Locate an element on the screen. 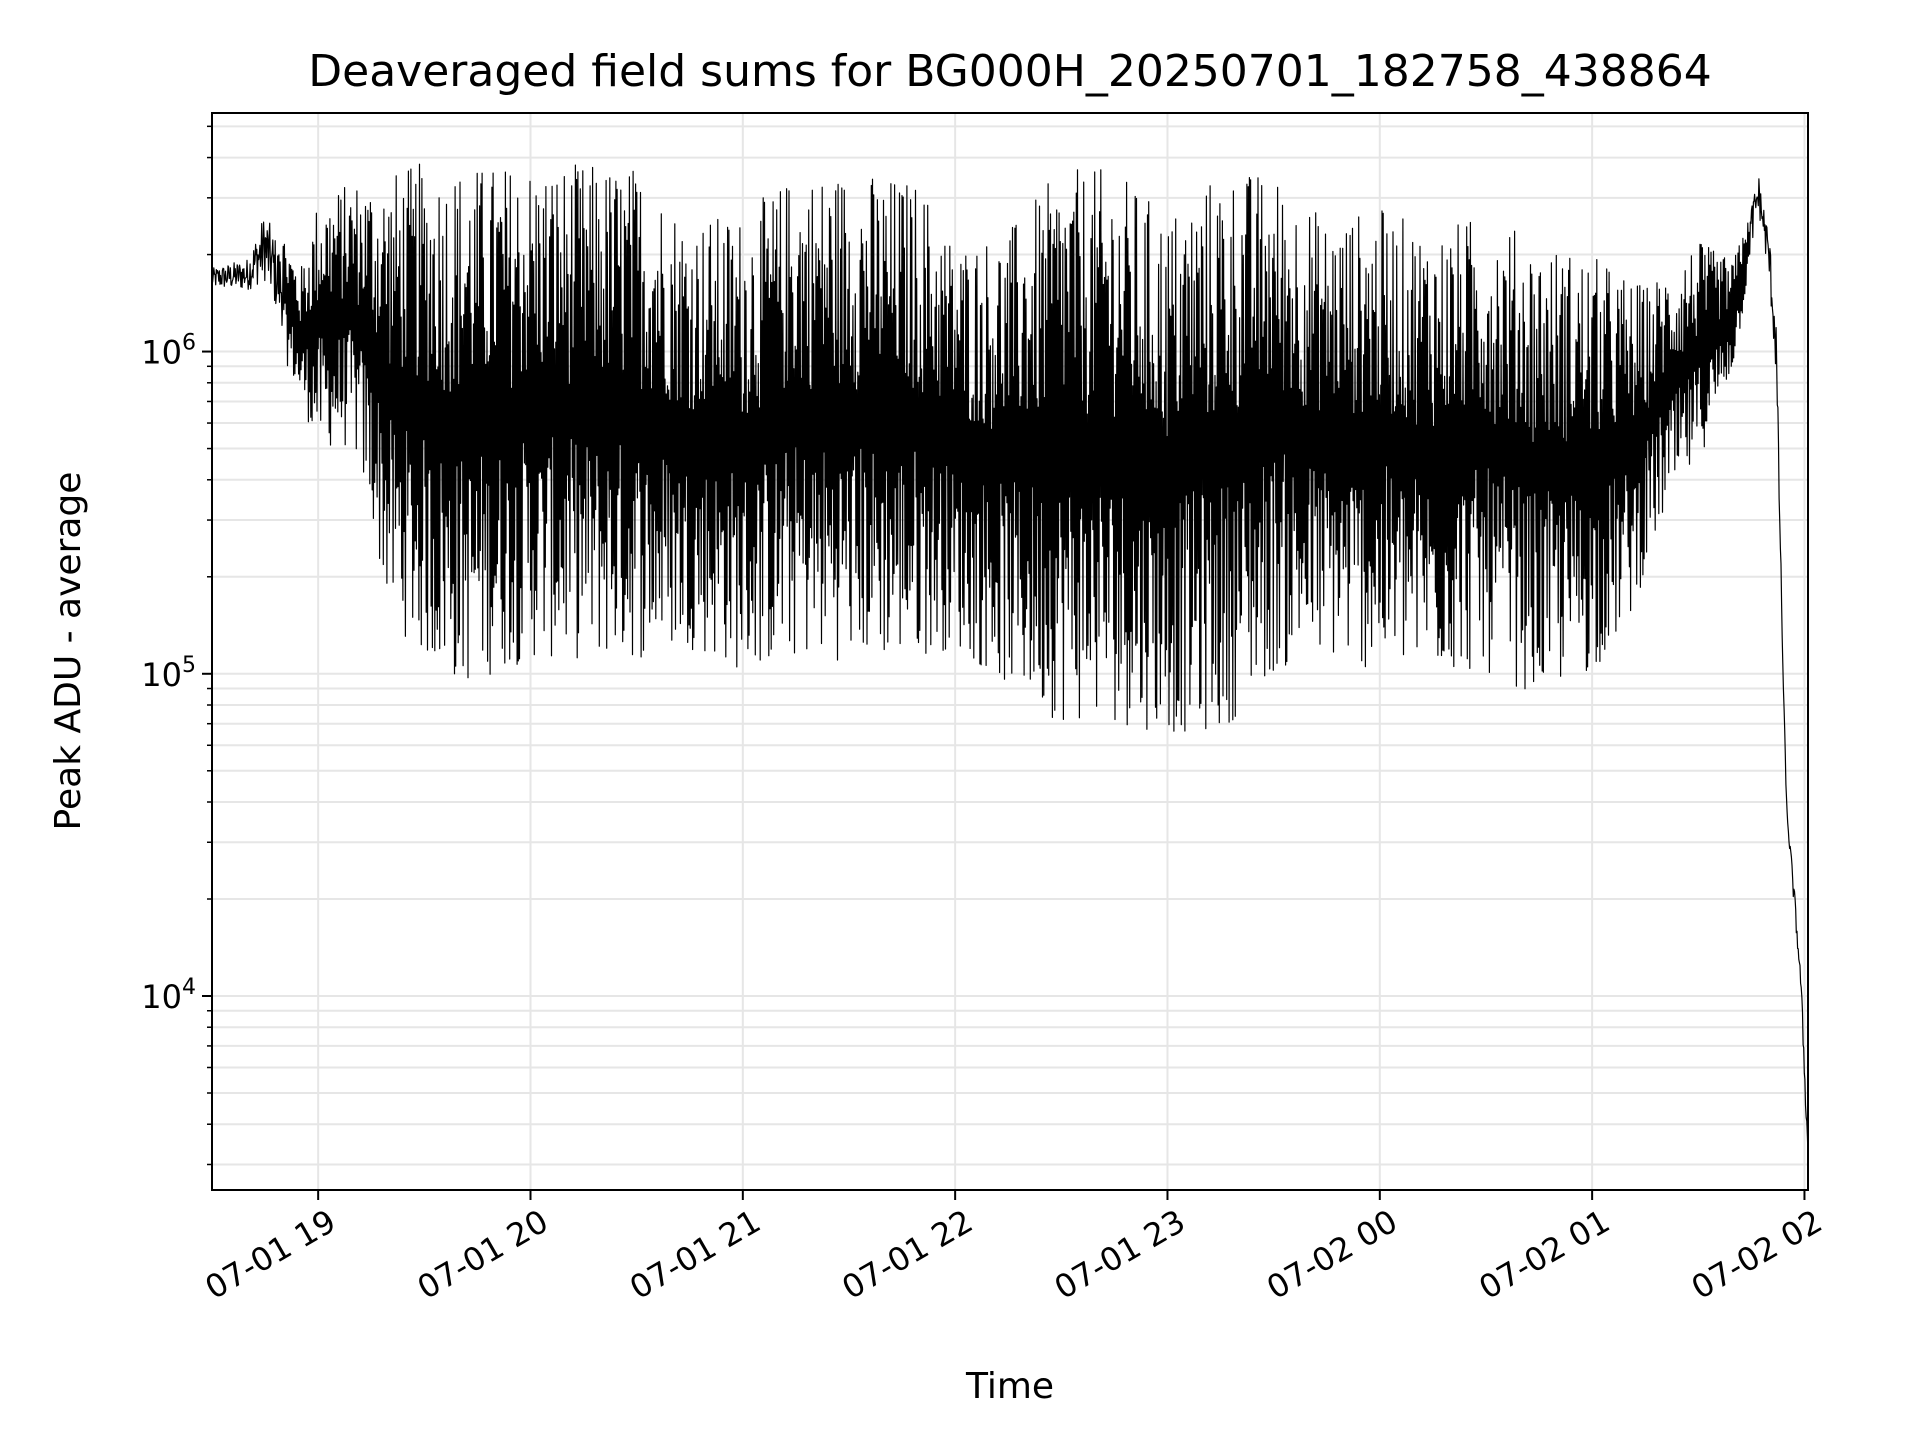 This screenshot has height=1440, width=1920. y-axis-label: Peak ADU - average is located at coordinates (68, 651).